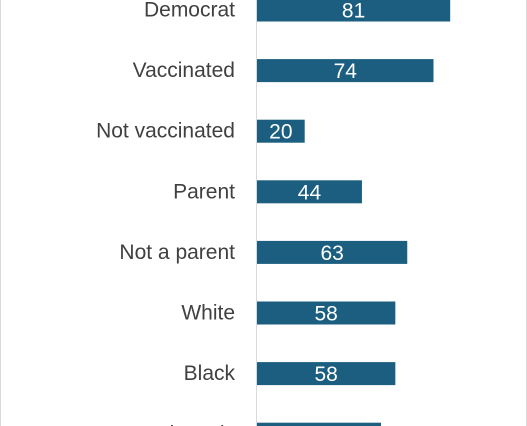 The image size is (527, 426). What do you see at coordinates (189, 11) in the screenshot?
I see `category-label: Democrat` at bounding box center [189, 11].